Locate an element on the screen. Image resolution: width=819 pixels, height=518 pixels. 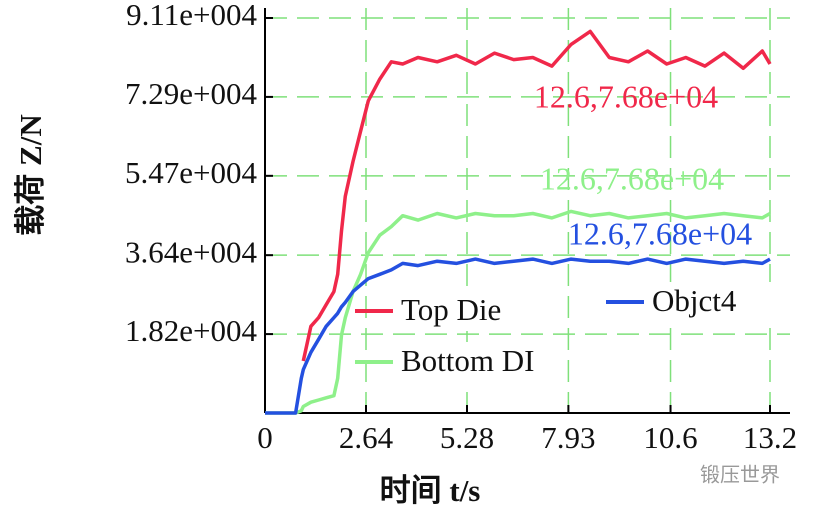
y-tick-label: 9.11e+004 is located at coordinates (191, 16).